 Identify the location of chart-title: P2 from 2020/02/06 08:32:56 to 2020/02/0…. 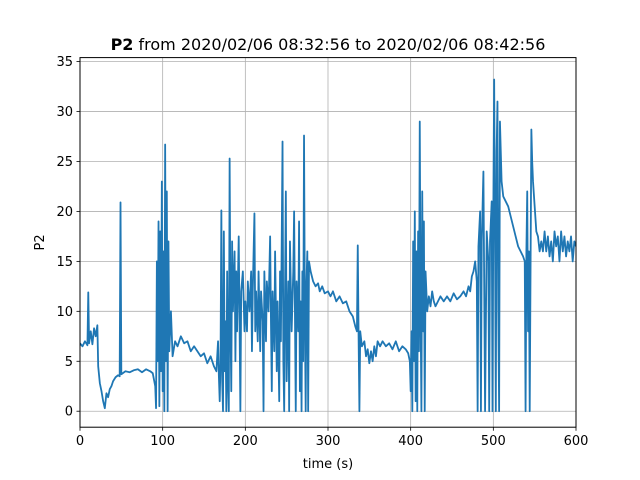
(328, 44).